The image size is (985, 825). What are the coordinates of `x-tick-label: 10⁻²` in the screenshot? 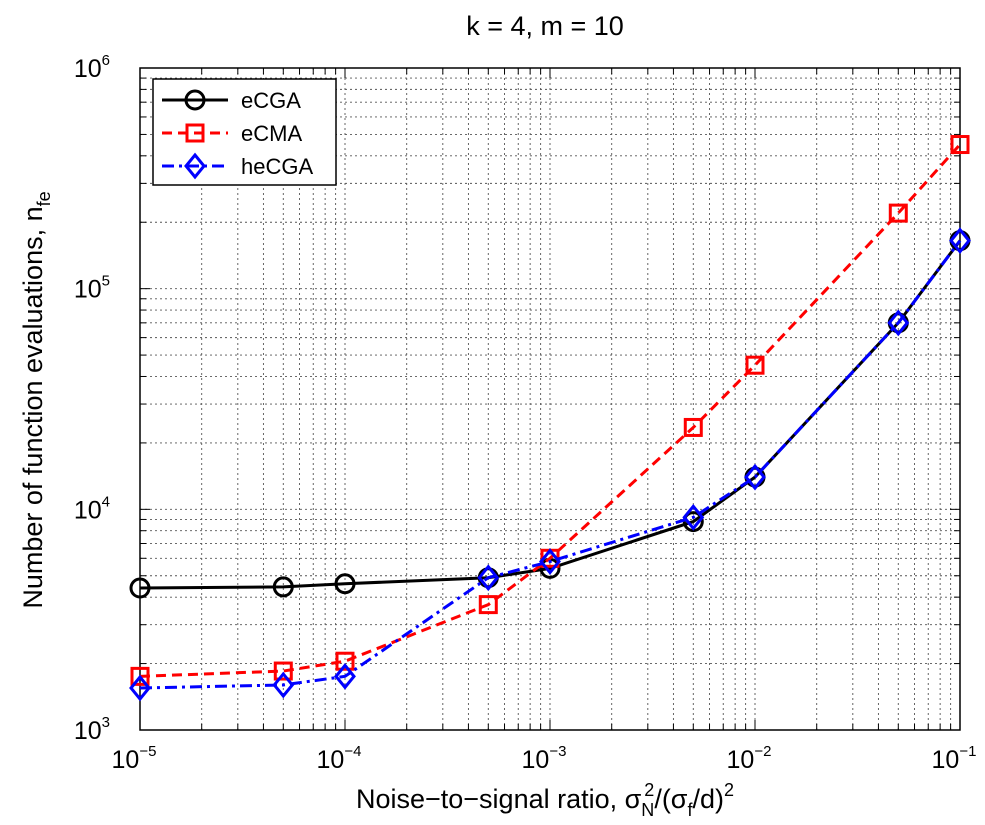 It's located at (749, 758).